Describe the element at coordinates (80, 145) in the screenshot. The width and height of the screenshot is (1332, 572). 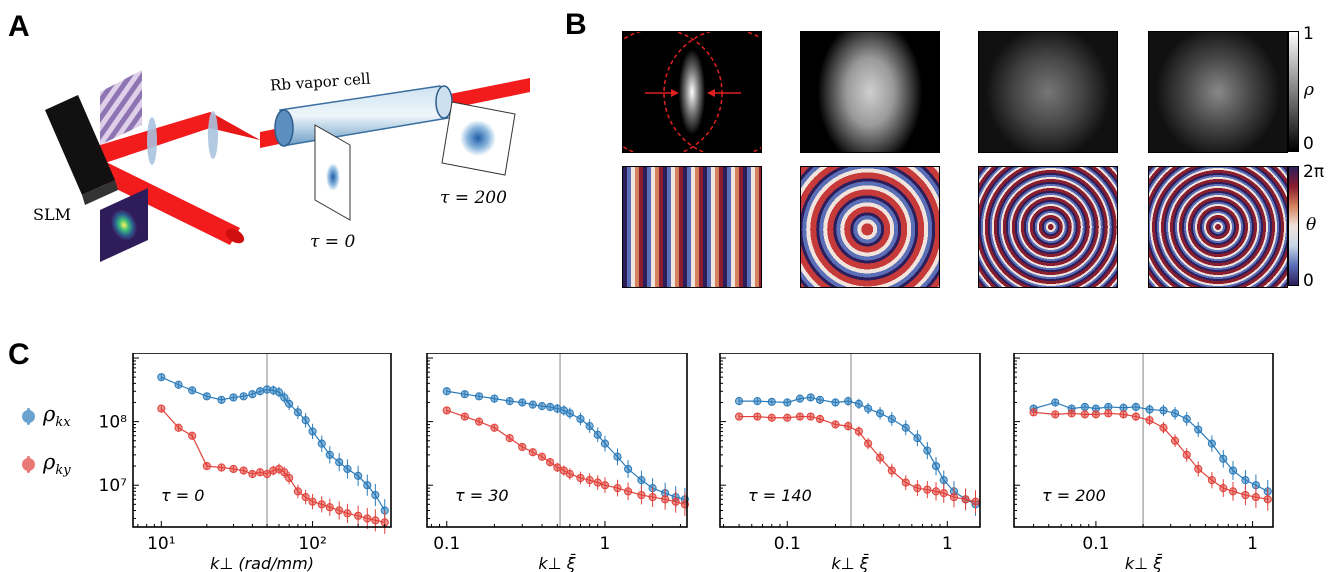
I see `slm-device` at that location.